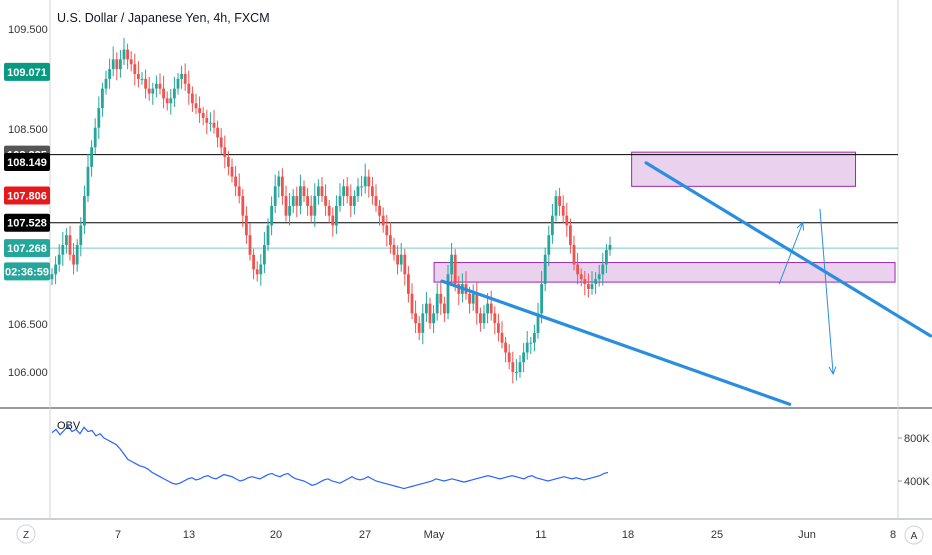  I want to click on obv-tick-label: 400K, so click(917, 482).